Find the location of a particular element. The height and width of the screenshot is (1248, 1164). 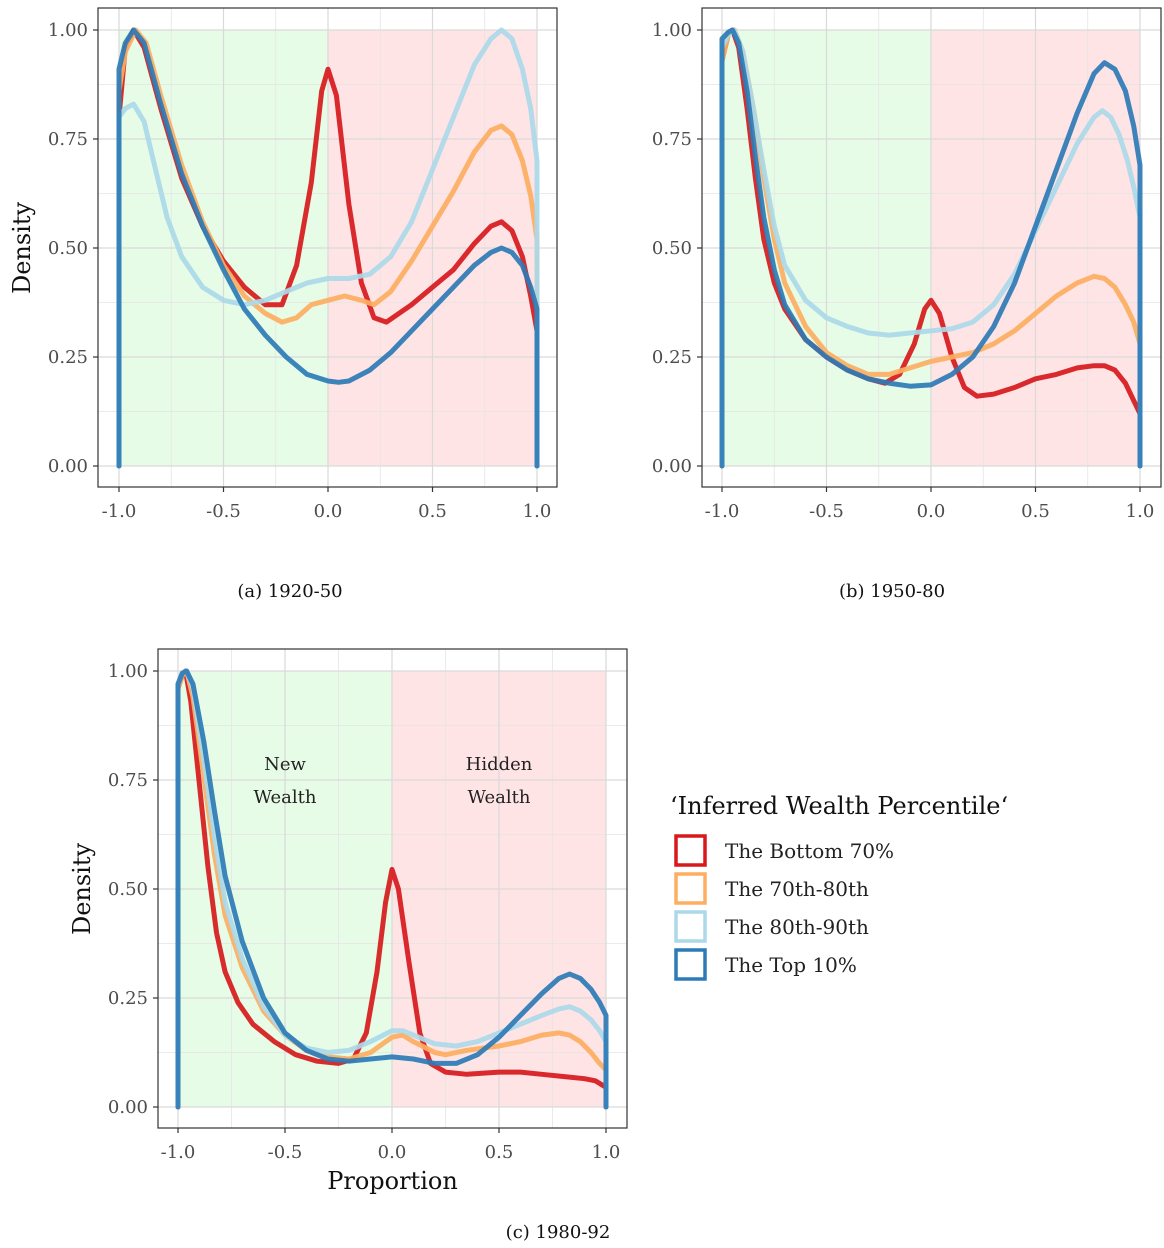

caption-b: (b) 1950-80 is located at coordinates (892, 591).